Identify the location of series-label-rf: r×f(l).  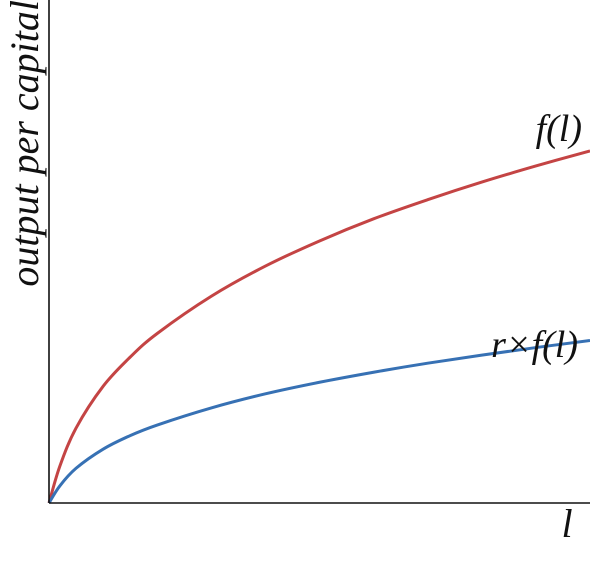
(534, 345).